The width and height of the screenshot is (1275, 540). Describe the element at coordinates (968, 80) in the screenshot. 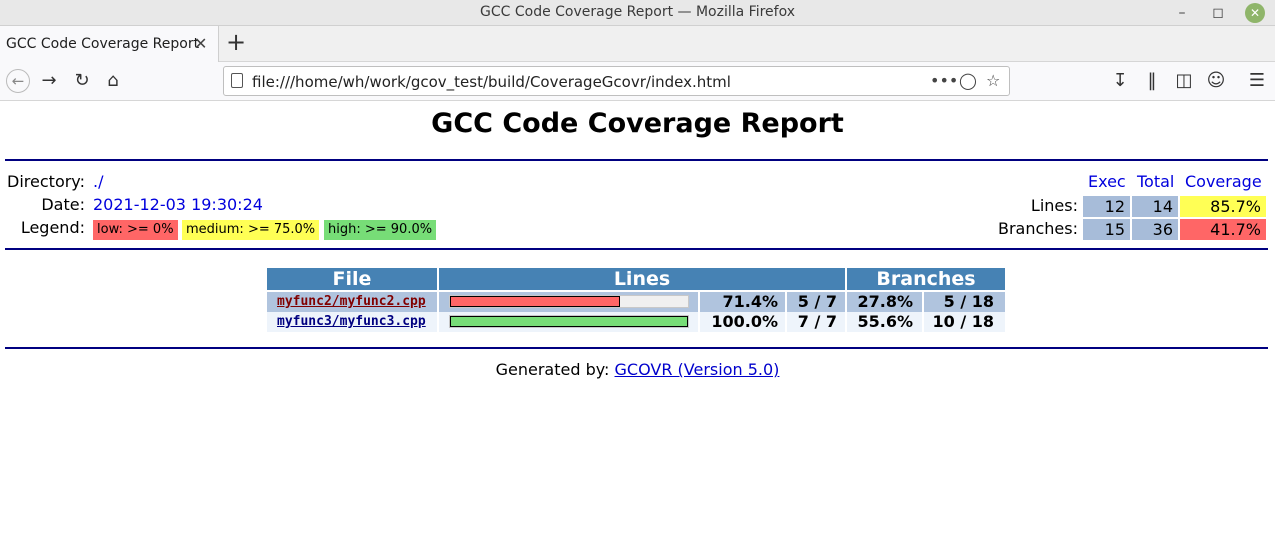

I see `pocket-icon: ◯` at that location.